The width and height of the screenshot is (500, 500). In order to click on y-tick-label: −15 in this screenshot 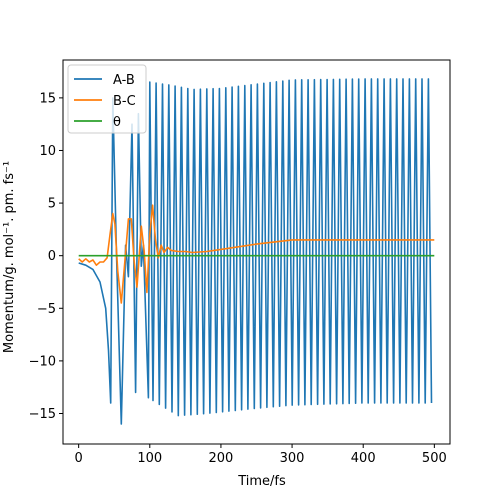, I will do `click(42, 414)`.